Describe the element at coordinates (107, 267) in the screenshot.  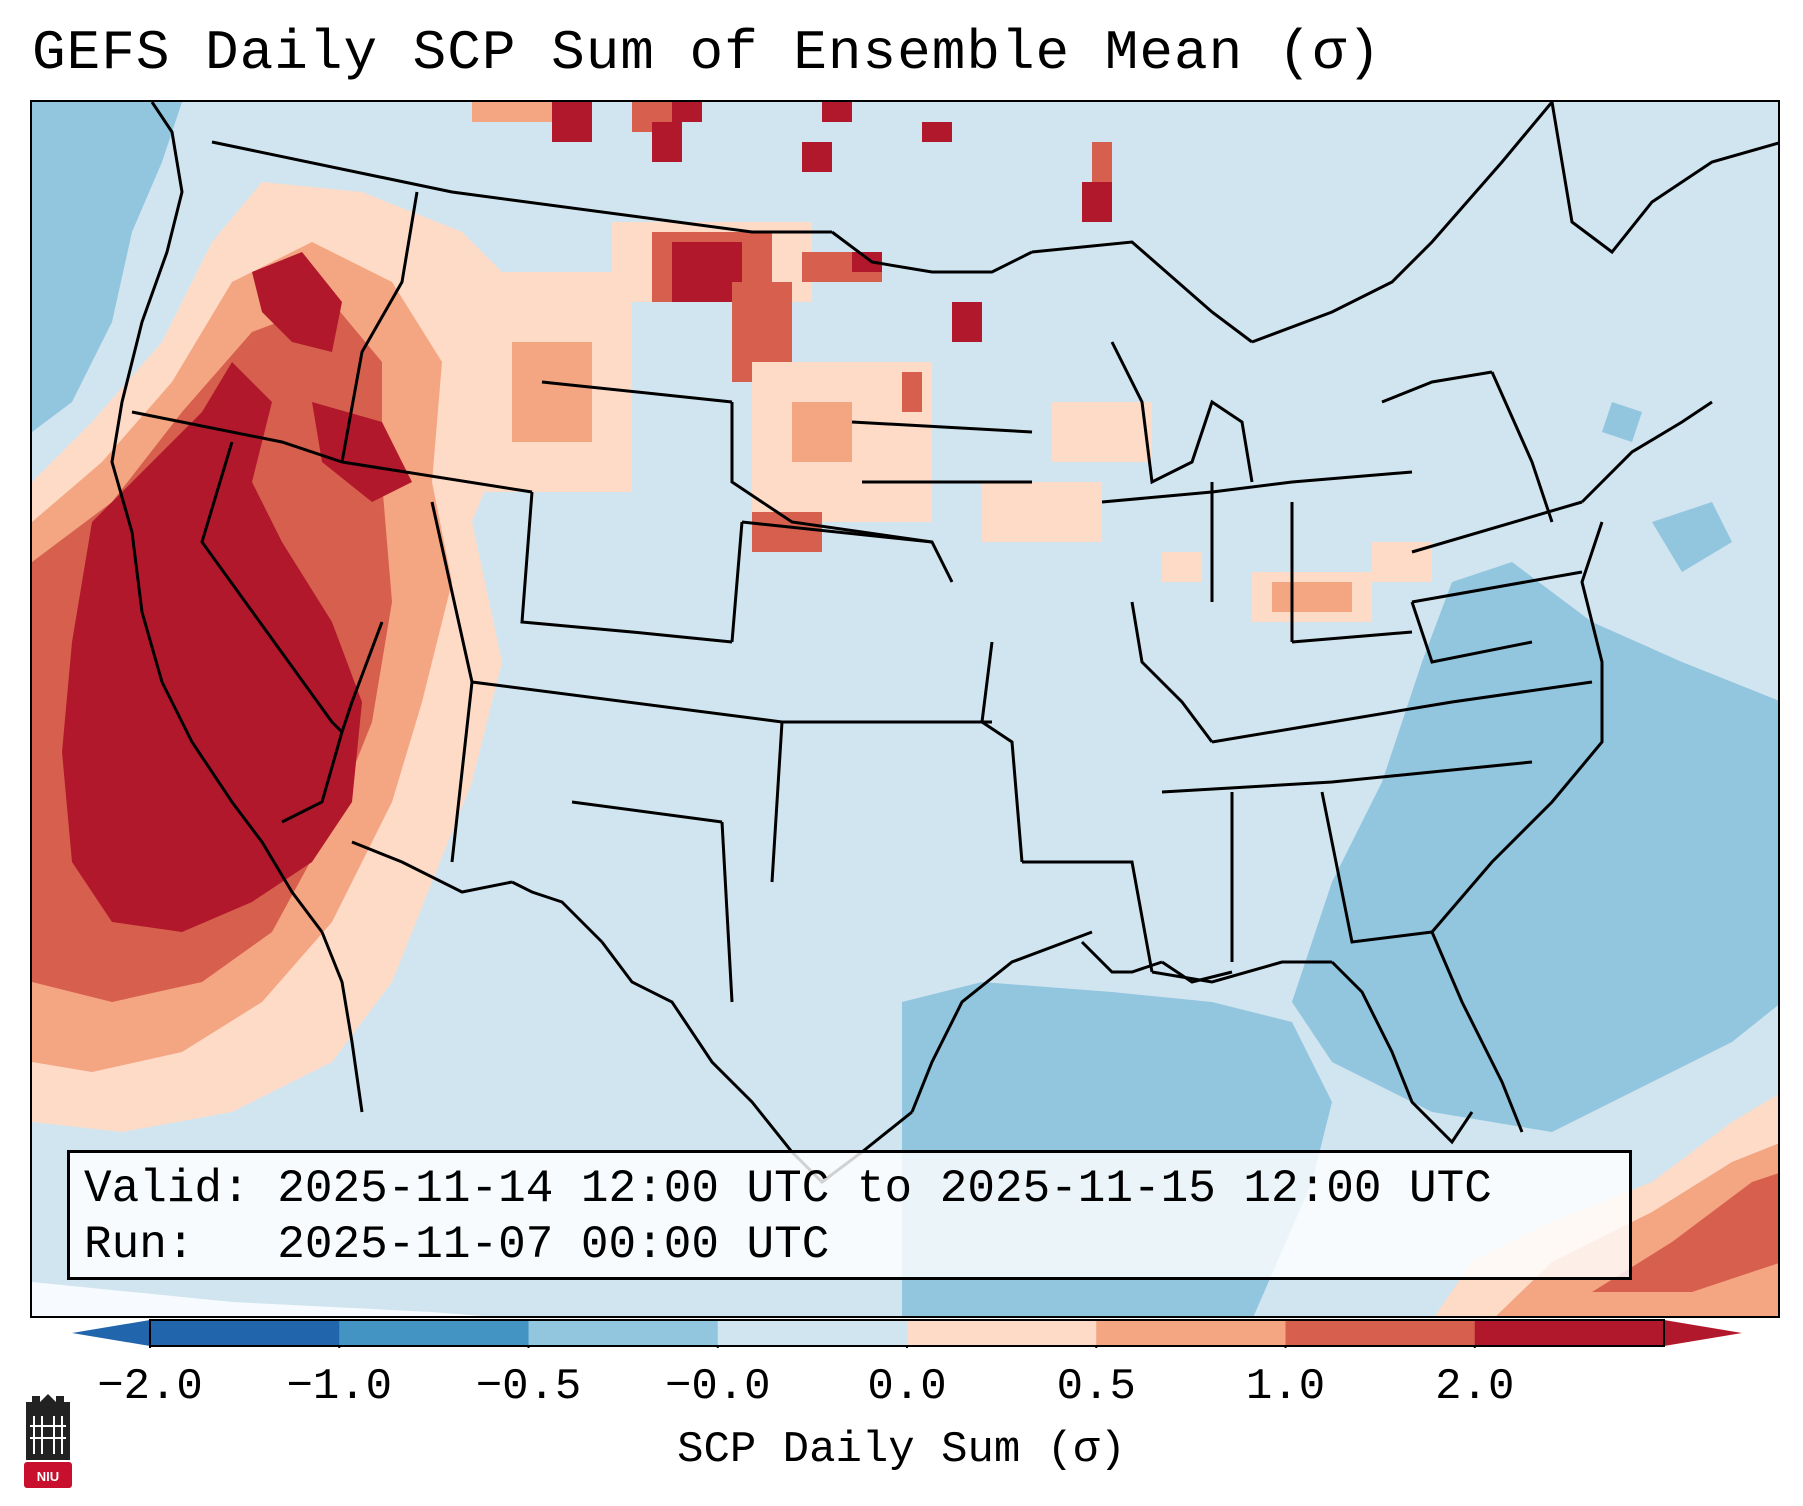
I see `pacific-negative-area` at that location.